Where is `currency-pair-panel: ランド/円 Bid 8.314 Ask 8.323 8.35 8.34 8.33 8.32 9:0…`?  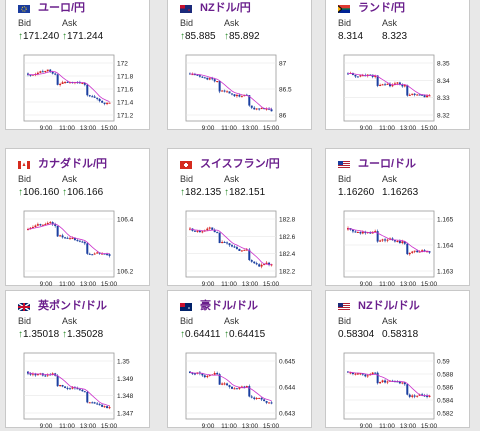 currency-pair-panel: ランド/円 Bid 8.314 Ask 8.323 8.35 8.34 8.33 8.32 9:0… is located at coordinates (397, 66).